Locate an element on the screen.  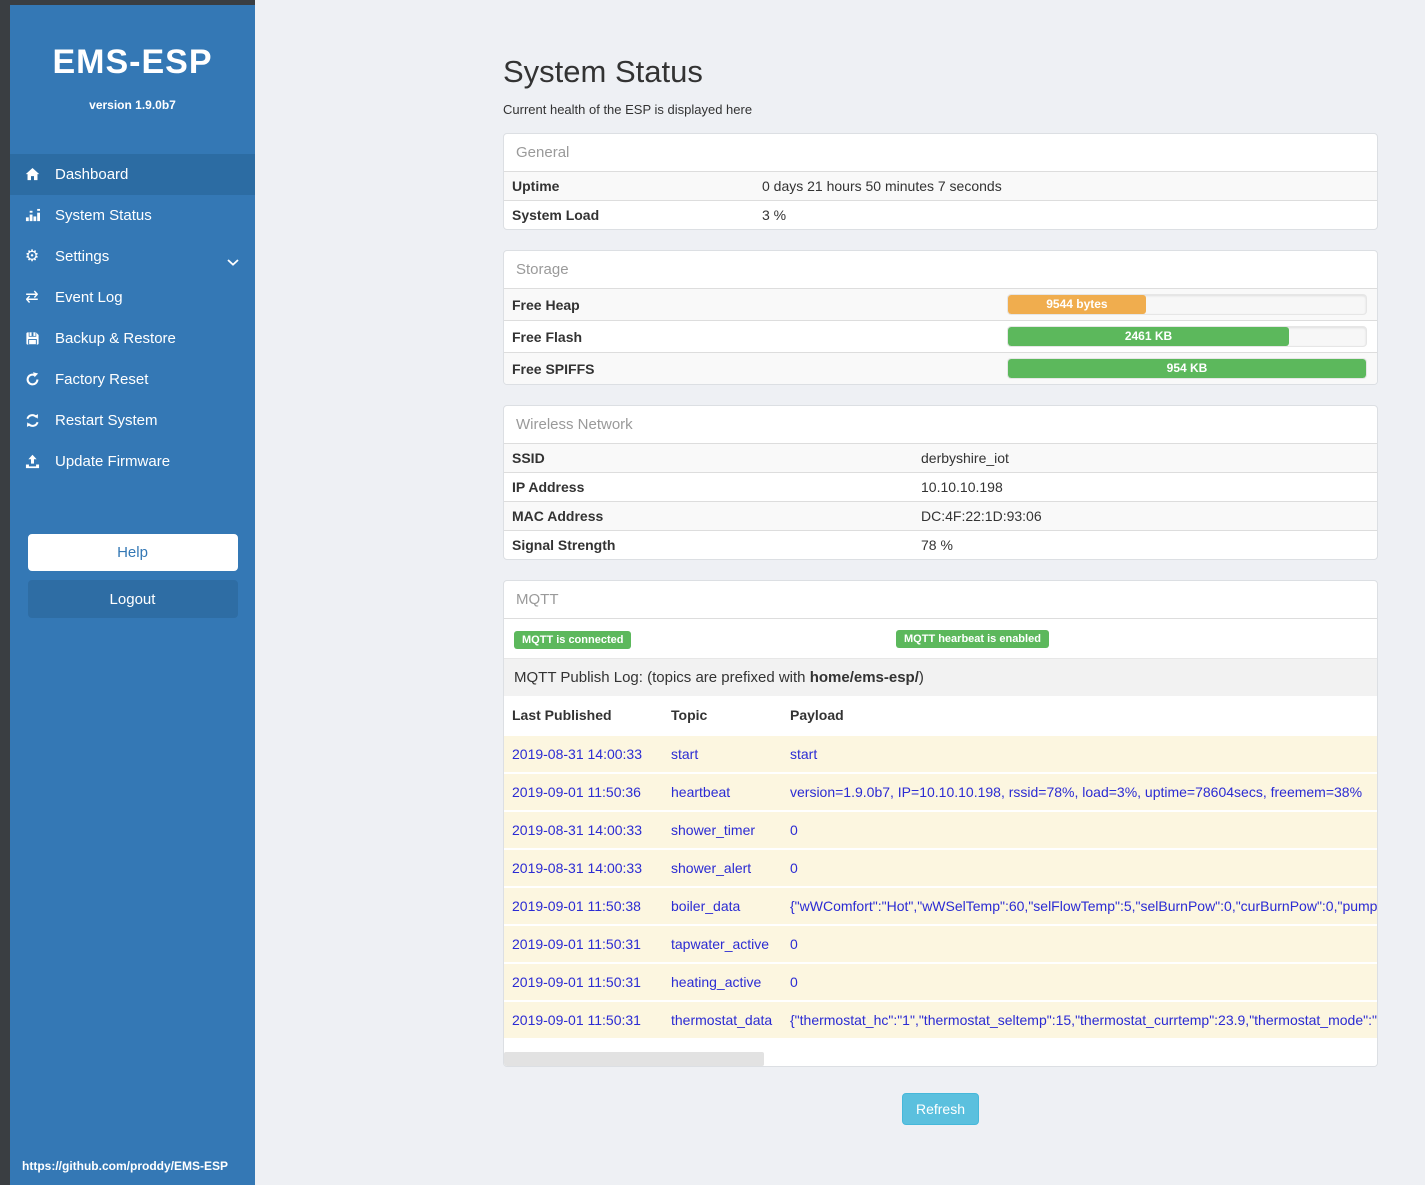
progress-bar-fill: 9544 bytes is located at coordinates (1077, 304).